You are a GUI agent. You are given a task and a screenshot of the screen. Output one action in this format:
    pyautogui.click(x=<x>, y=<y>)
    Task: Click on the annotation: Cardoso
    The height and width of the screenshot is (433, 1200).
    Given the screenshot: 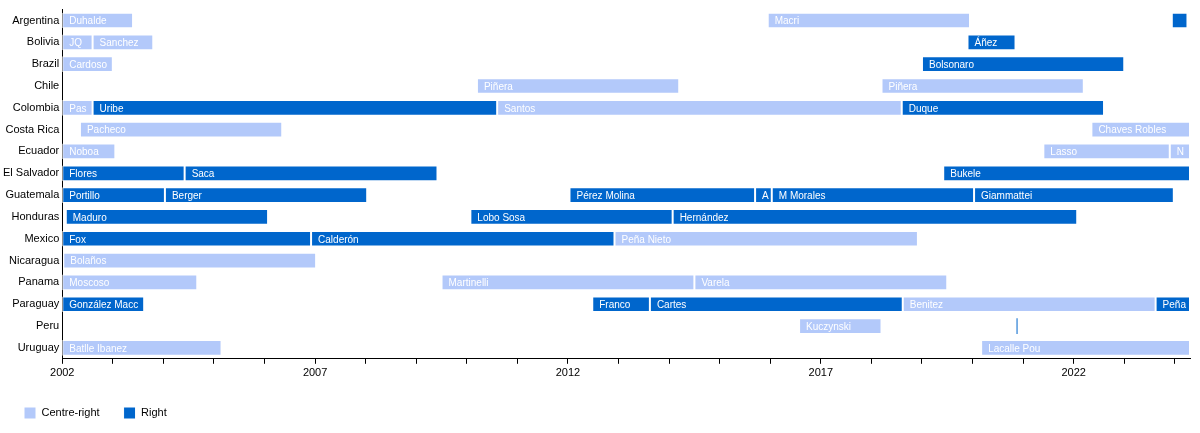 What is the action you would take?
    pyautogui.click(x=88, y=64)
    